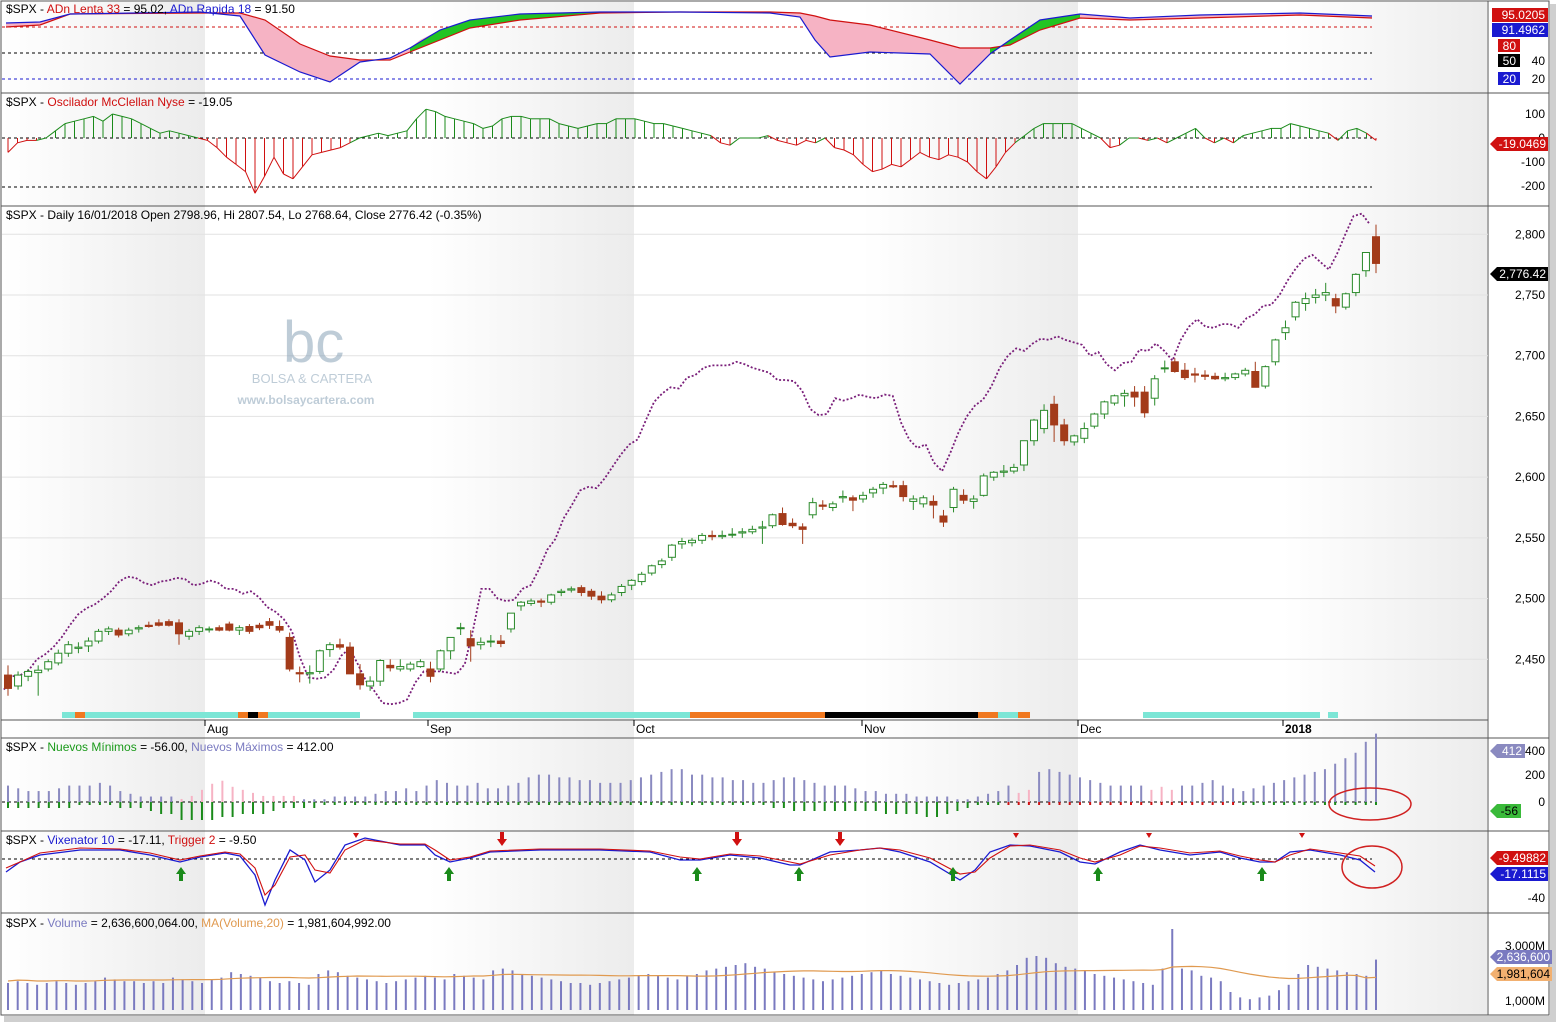  Describe the element at coordinates (1370, 804) in the screenshot. I see `annotation-circle-nuevos` at that location.